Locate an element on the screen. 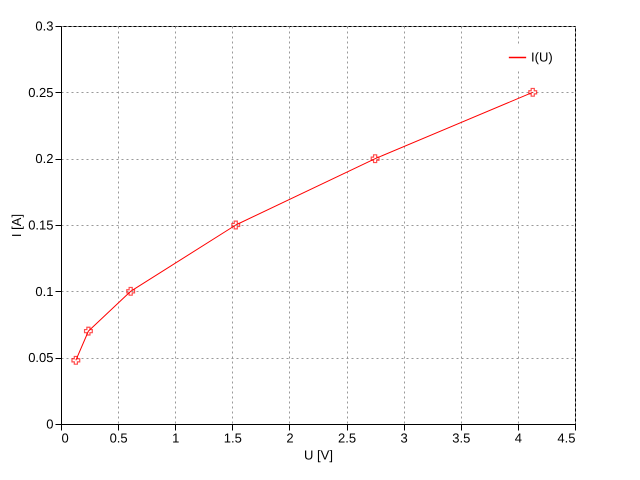 The height and width of the screenshot is (480, 640). x-tick-label: 0.5 is located at coordinates (119, 438).